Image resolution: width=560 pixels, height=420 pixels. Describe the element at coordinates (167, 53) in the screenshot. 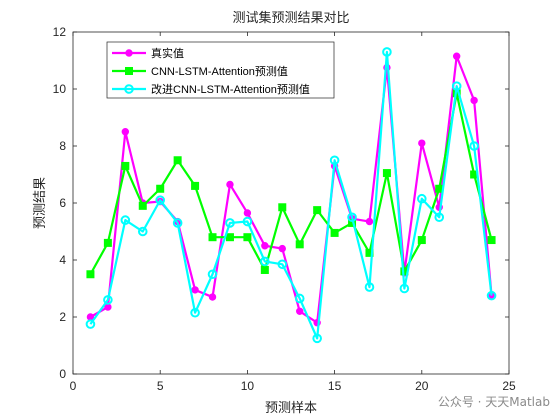

I see `legend-label: 真实值` at that location.